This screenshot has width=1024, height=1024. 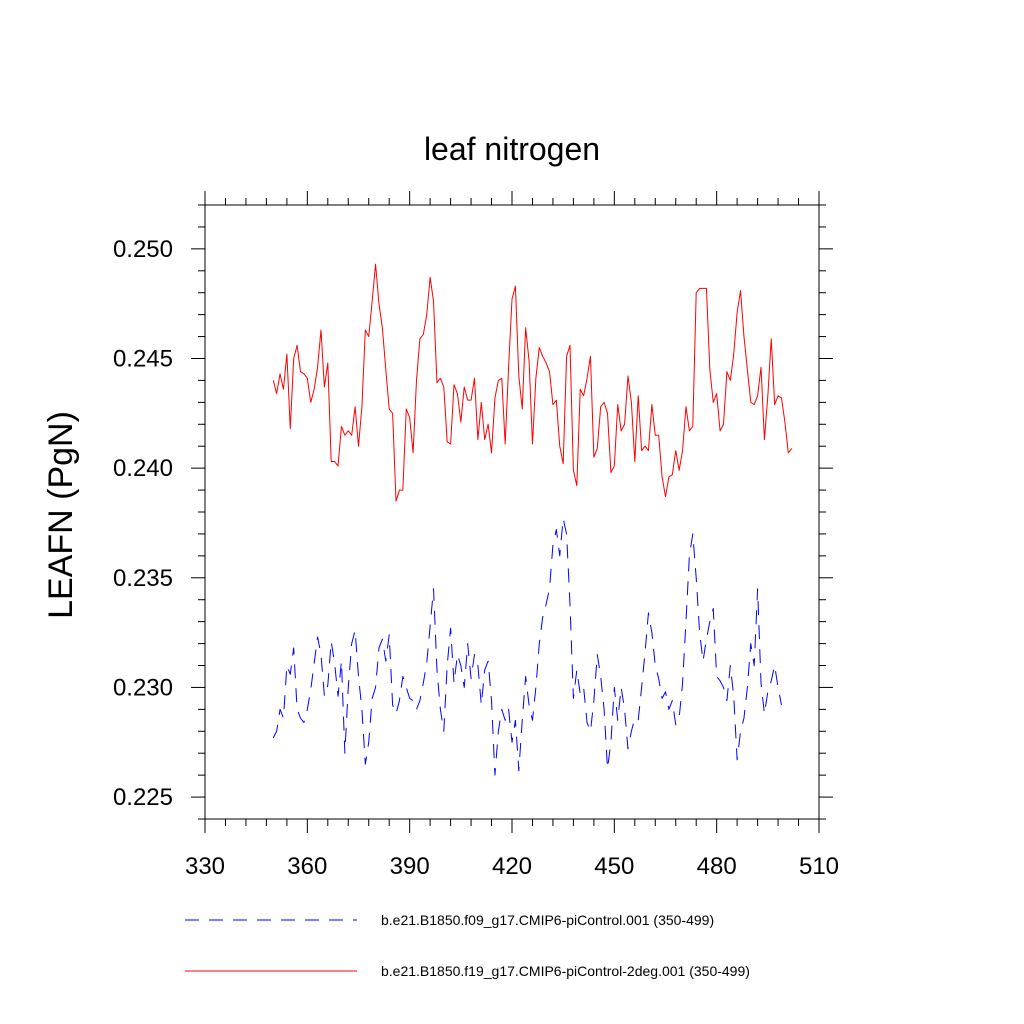 I want to click on x-tick-label: 420, so click(x=512, y=866).